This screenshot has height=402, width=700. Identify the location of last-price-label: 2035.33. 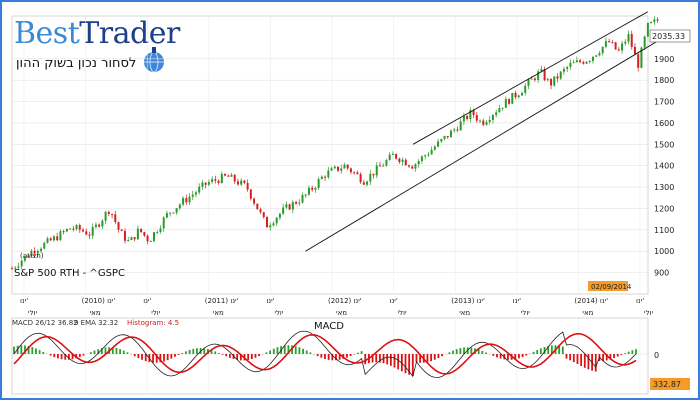
(668, 36).